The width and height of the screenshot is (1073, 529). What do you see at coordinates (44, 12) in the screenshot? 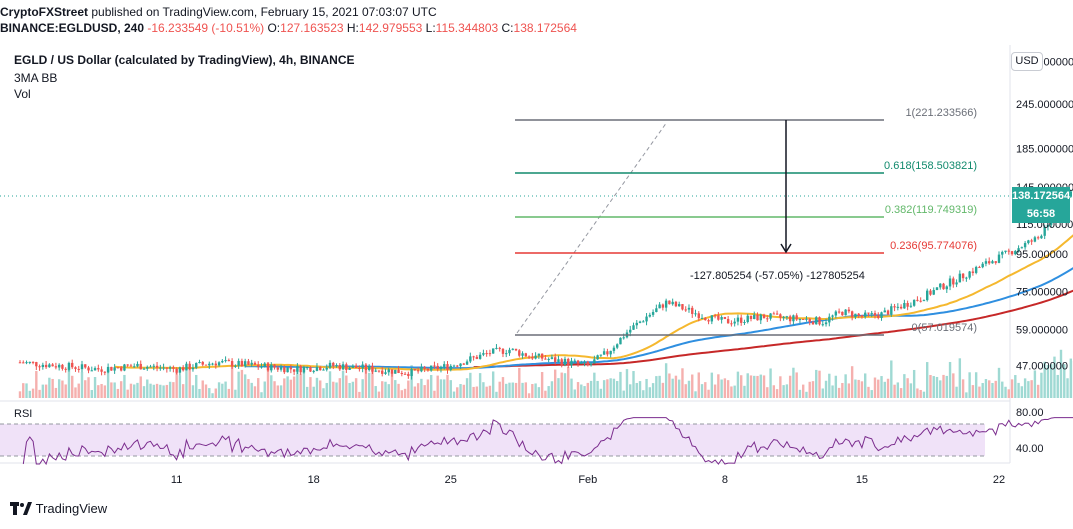
I see `publisher-name: CryptoFXStreet` at bounding box center [44, 12].